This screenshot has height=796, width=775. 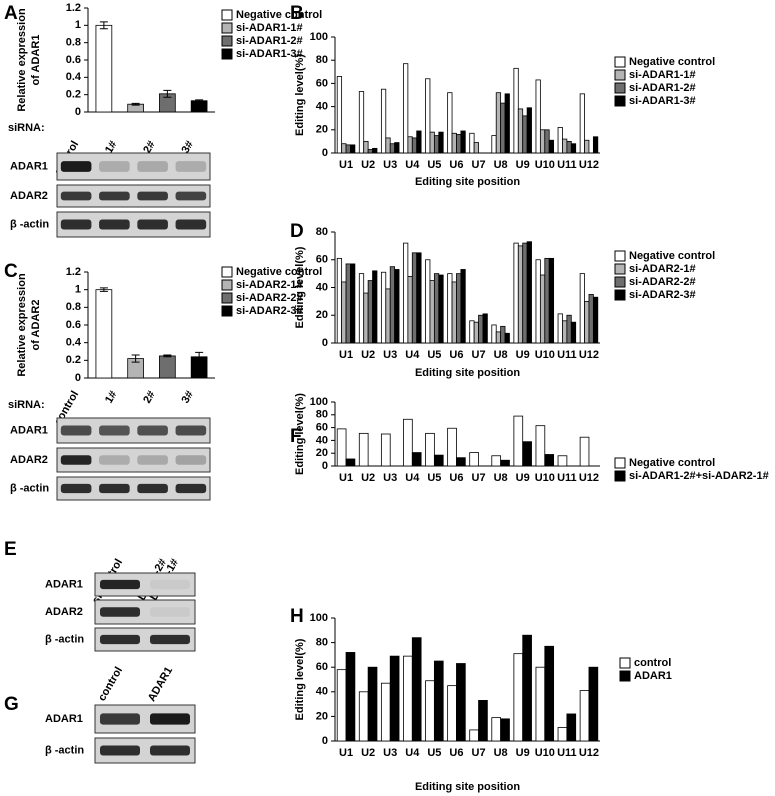 What do you see at coordinates (467, 373) in the screenshot?
I see `x-axis-label: Editing site position` at bounding box center [467, 373].